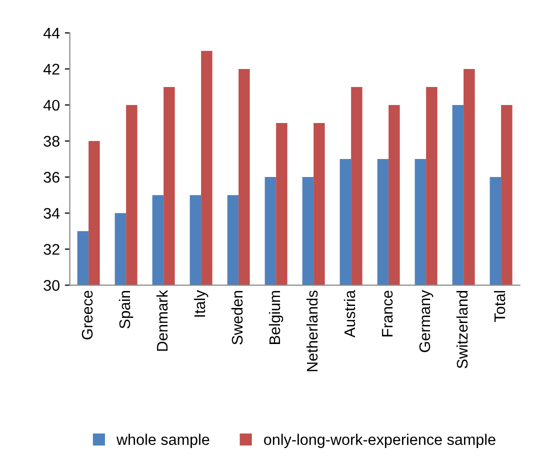  I want to click on x-tick-label: Belgium, so click(276, 317).